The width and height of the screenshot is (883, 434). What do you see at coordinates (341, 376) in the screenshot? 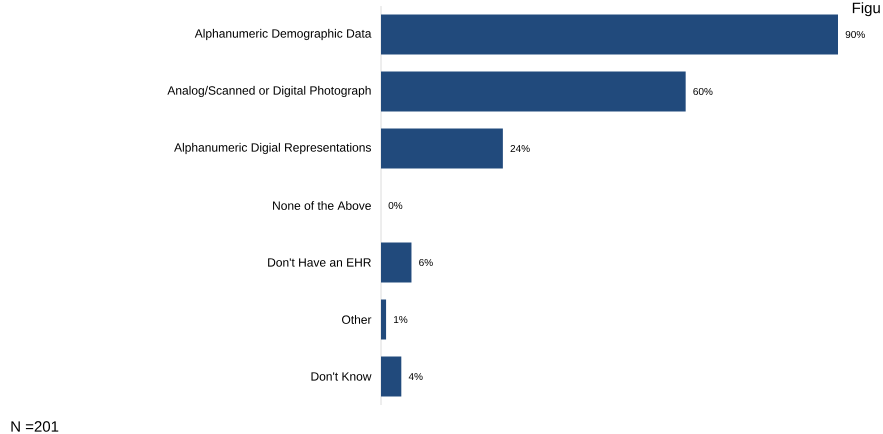
I see `y-tick-label: Don't Know` at bounding box center [341, 376].